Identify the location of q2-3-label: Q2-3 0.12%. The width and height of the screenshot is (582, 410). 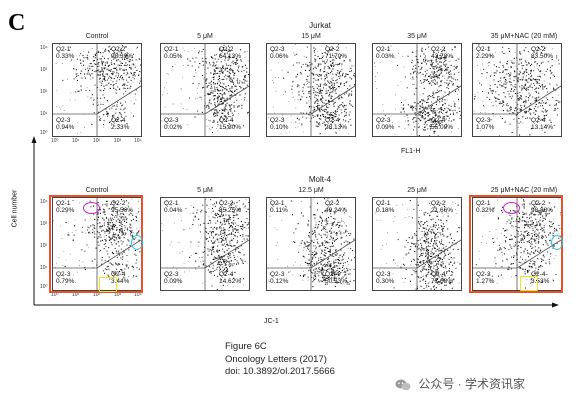
(279, 278).